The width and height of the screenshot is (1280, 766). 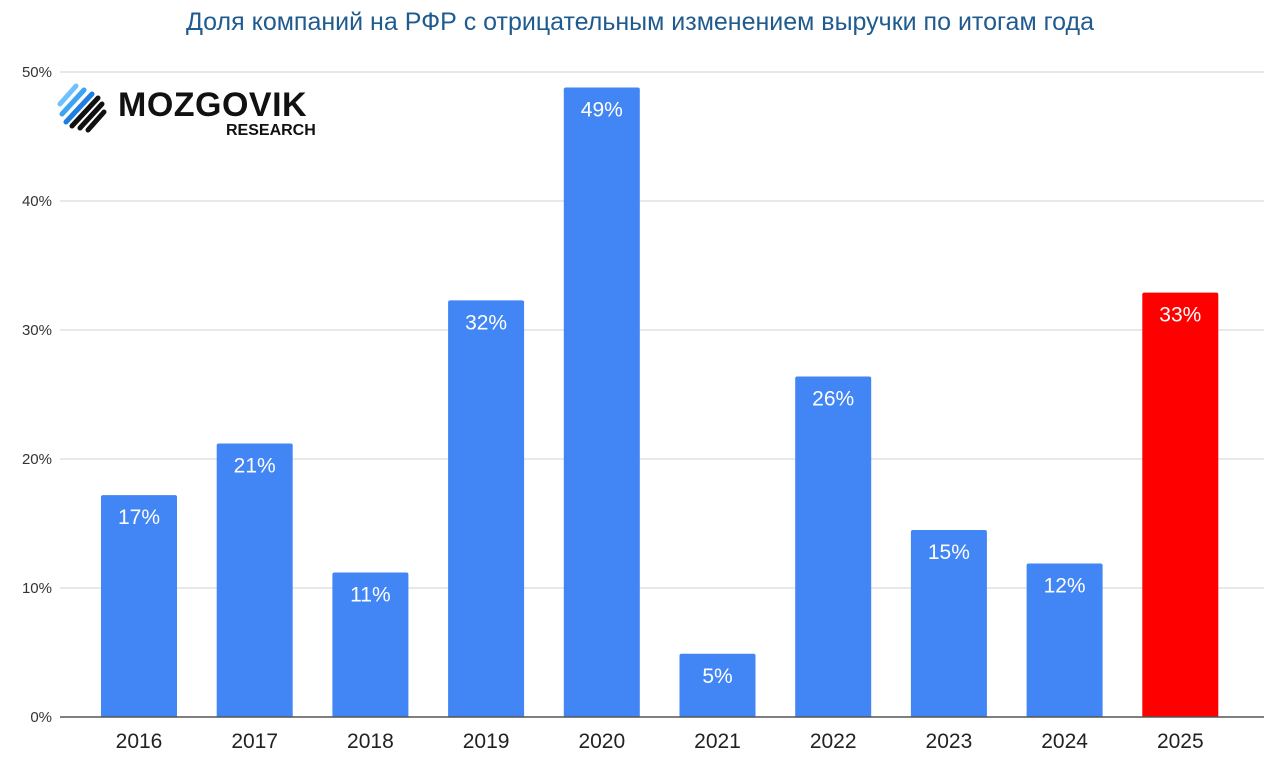 What do you see at coordinates (82, 108) in the screenshot?
I see `diagonal-stripes-logo-icon` at bounding box center [82, 108].